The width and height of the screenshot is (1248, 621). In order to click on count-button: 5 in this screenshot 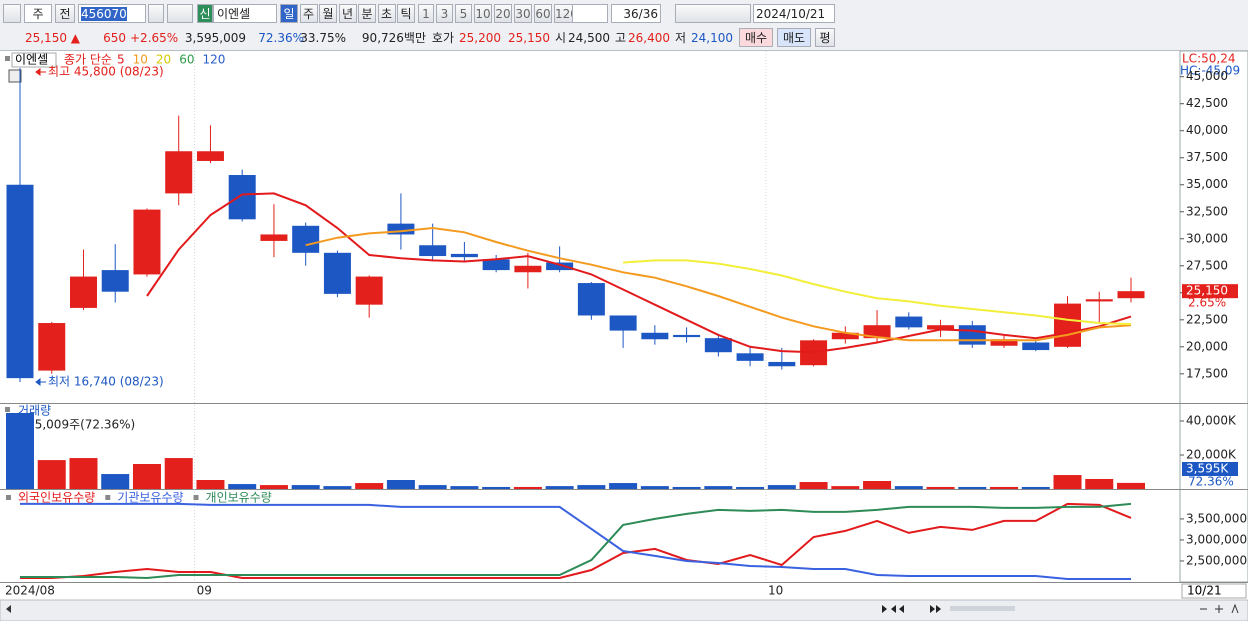, I will do `click(463, 13)`.